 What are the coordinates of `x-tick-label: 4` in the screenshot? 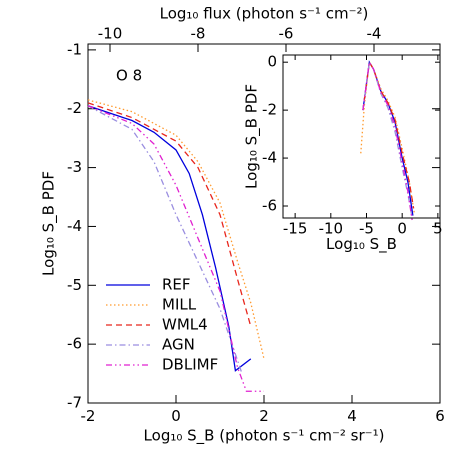 It's located at (352, 416).